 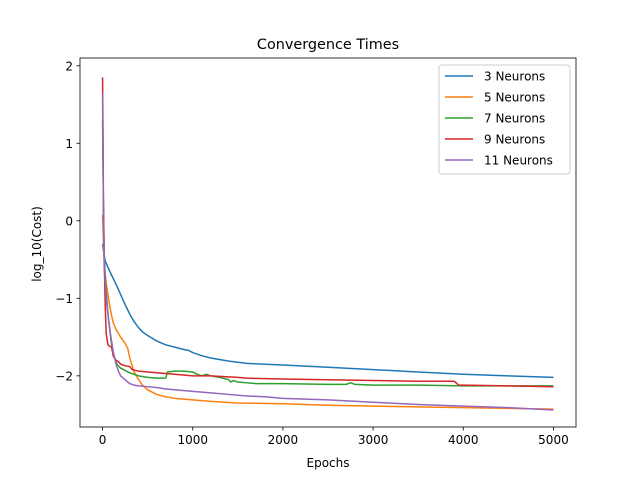 What do you see at coordinates (553, 440) in the screenshot?
I see `x-tick-label: 5000` at bounding box center [553, 440].